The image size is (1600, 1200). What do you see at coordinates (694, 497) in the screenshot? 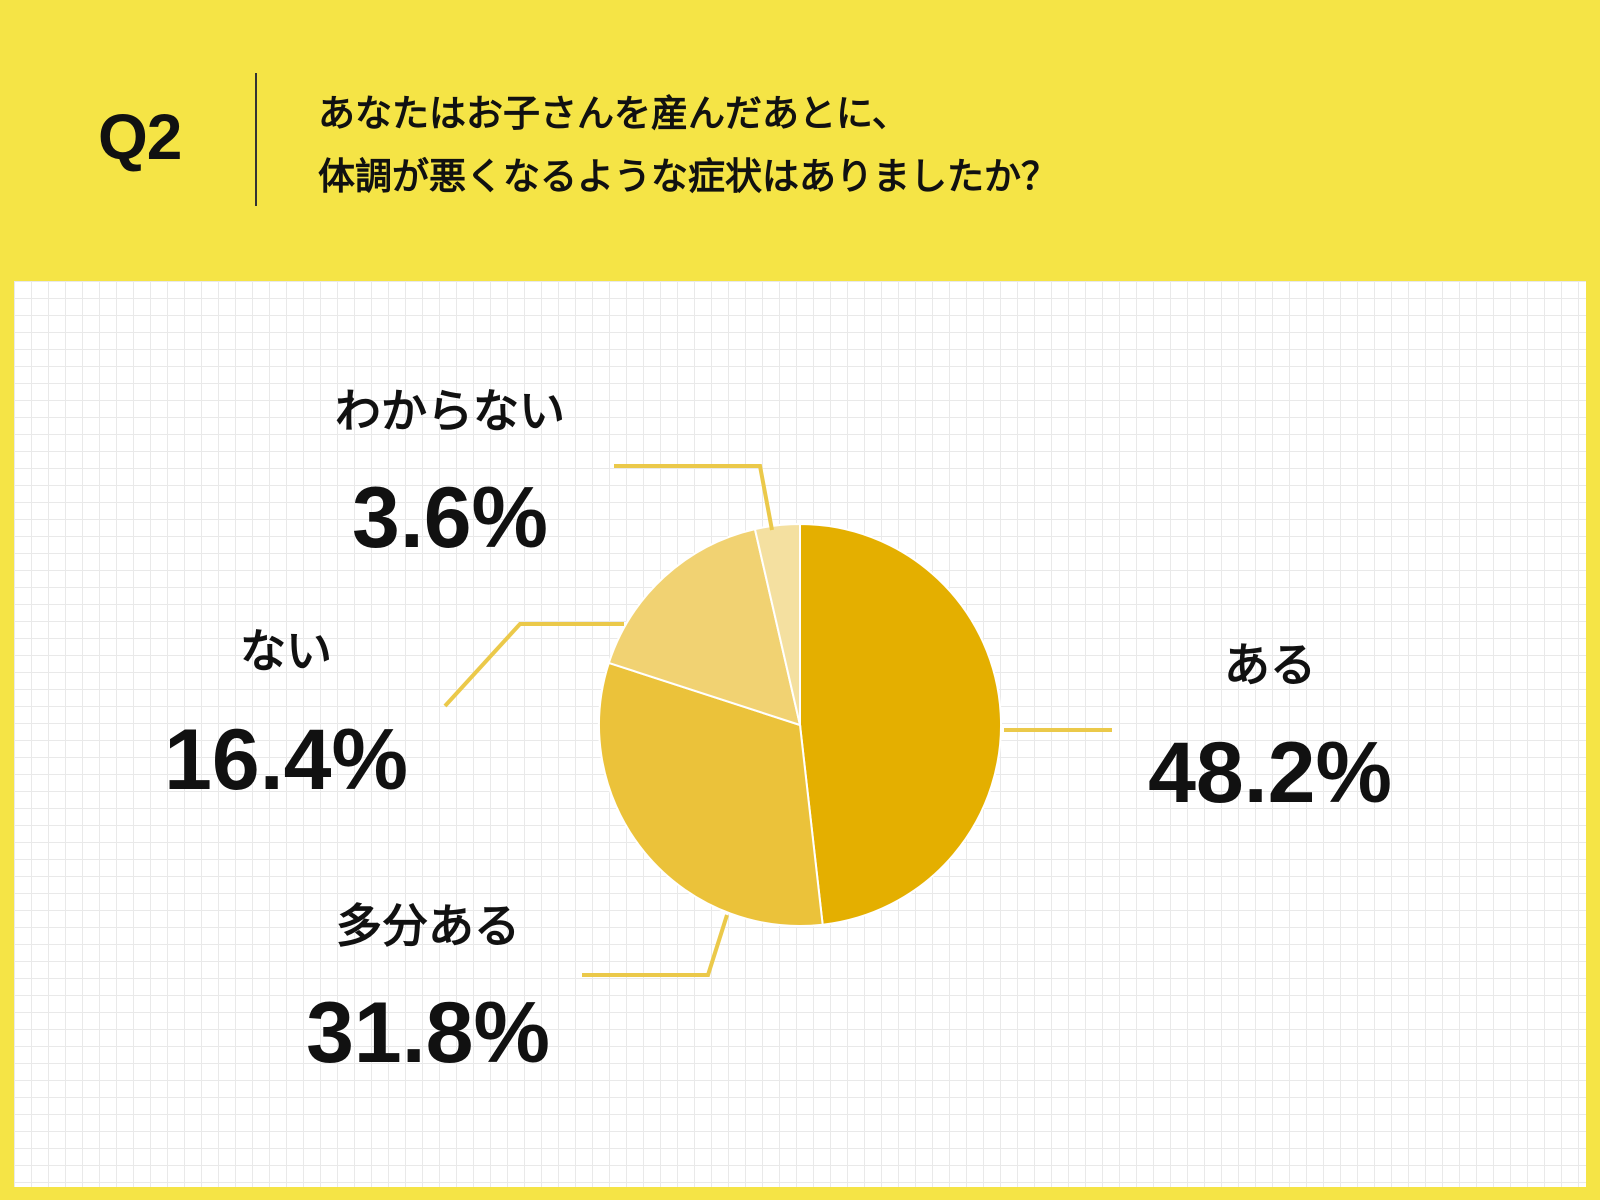
I see `leader-line-wakaranai` at bounding box center [694, 497].